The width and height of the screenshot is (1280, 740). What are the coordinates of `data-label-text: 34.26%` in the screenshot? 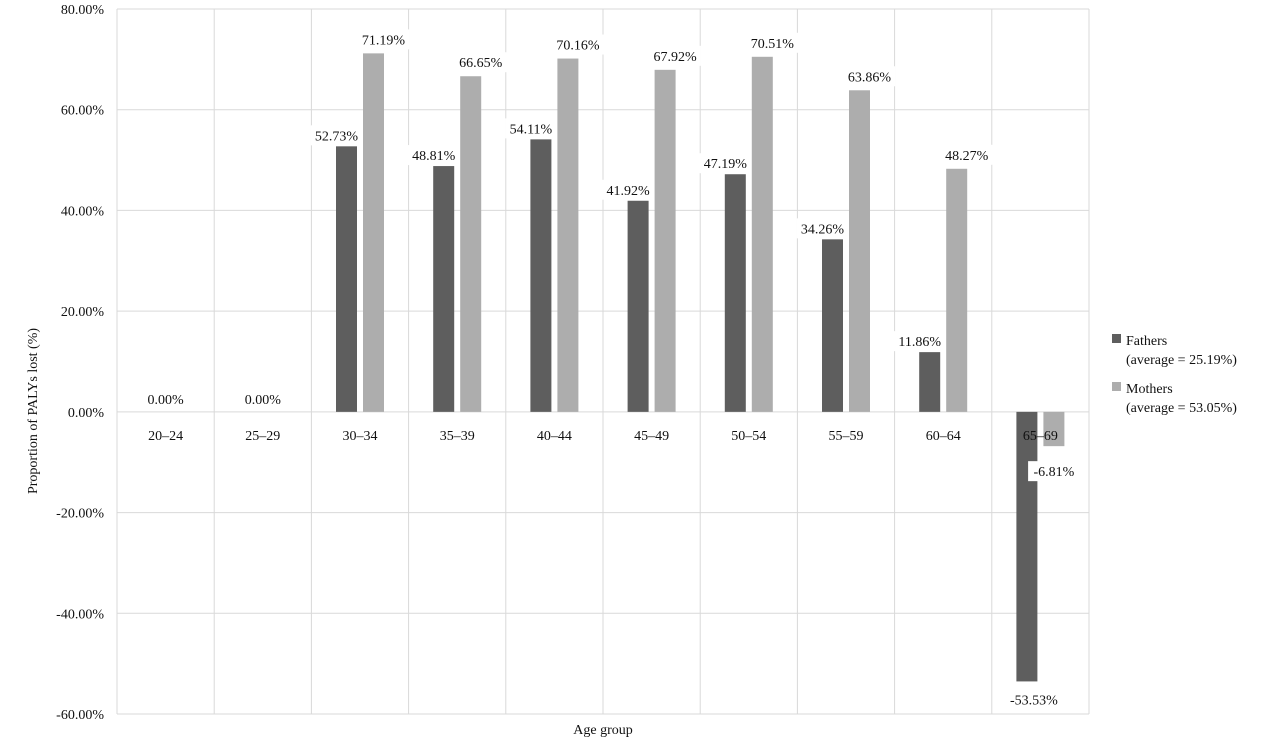 It's located at (823, 229).